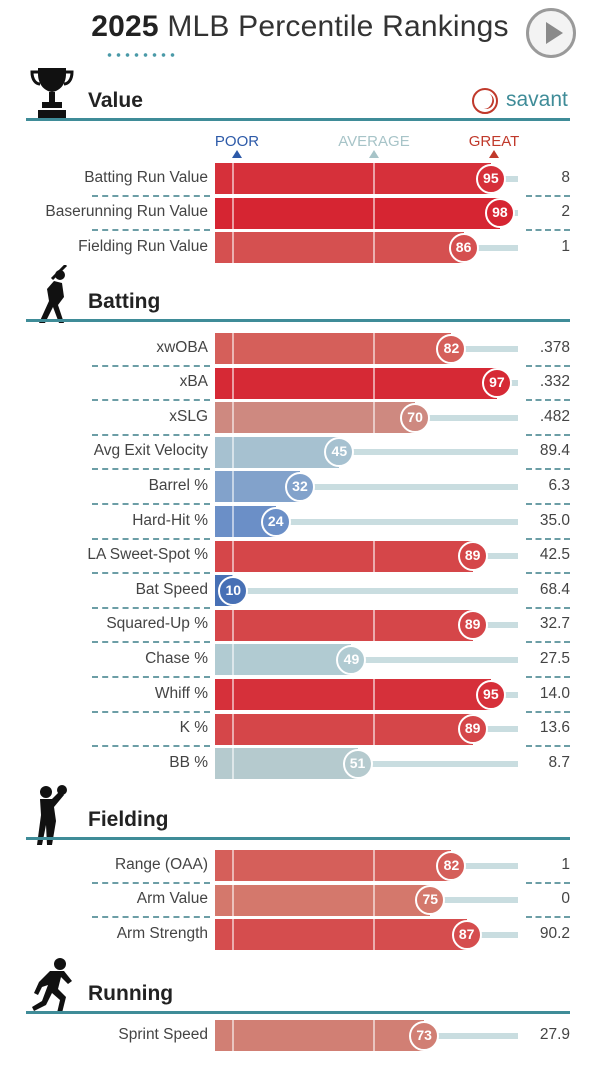 This screenshot has width=600, height=1073. I want to click on metric-label: Avg Exit Velocity, so click(150, 451).